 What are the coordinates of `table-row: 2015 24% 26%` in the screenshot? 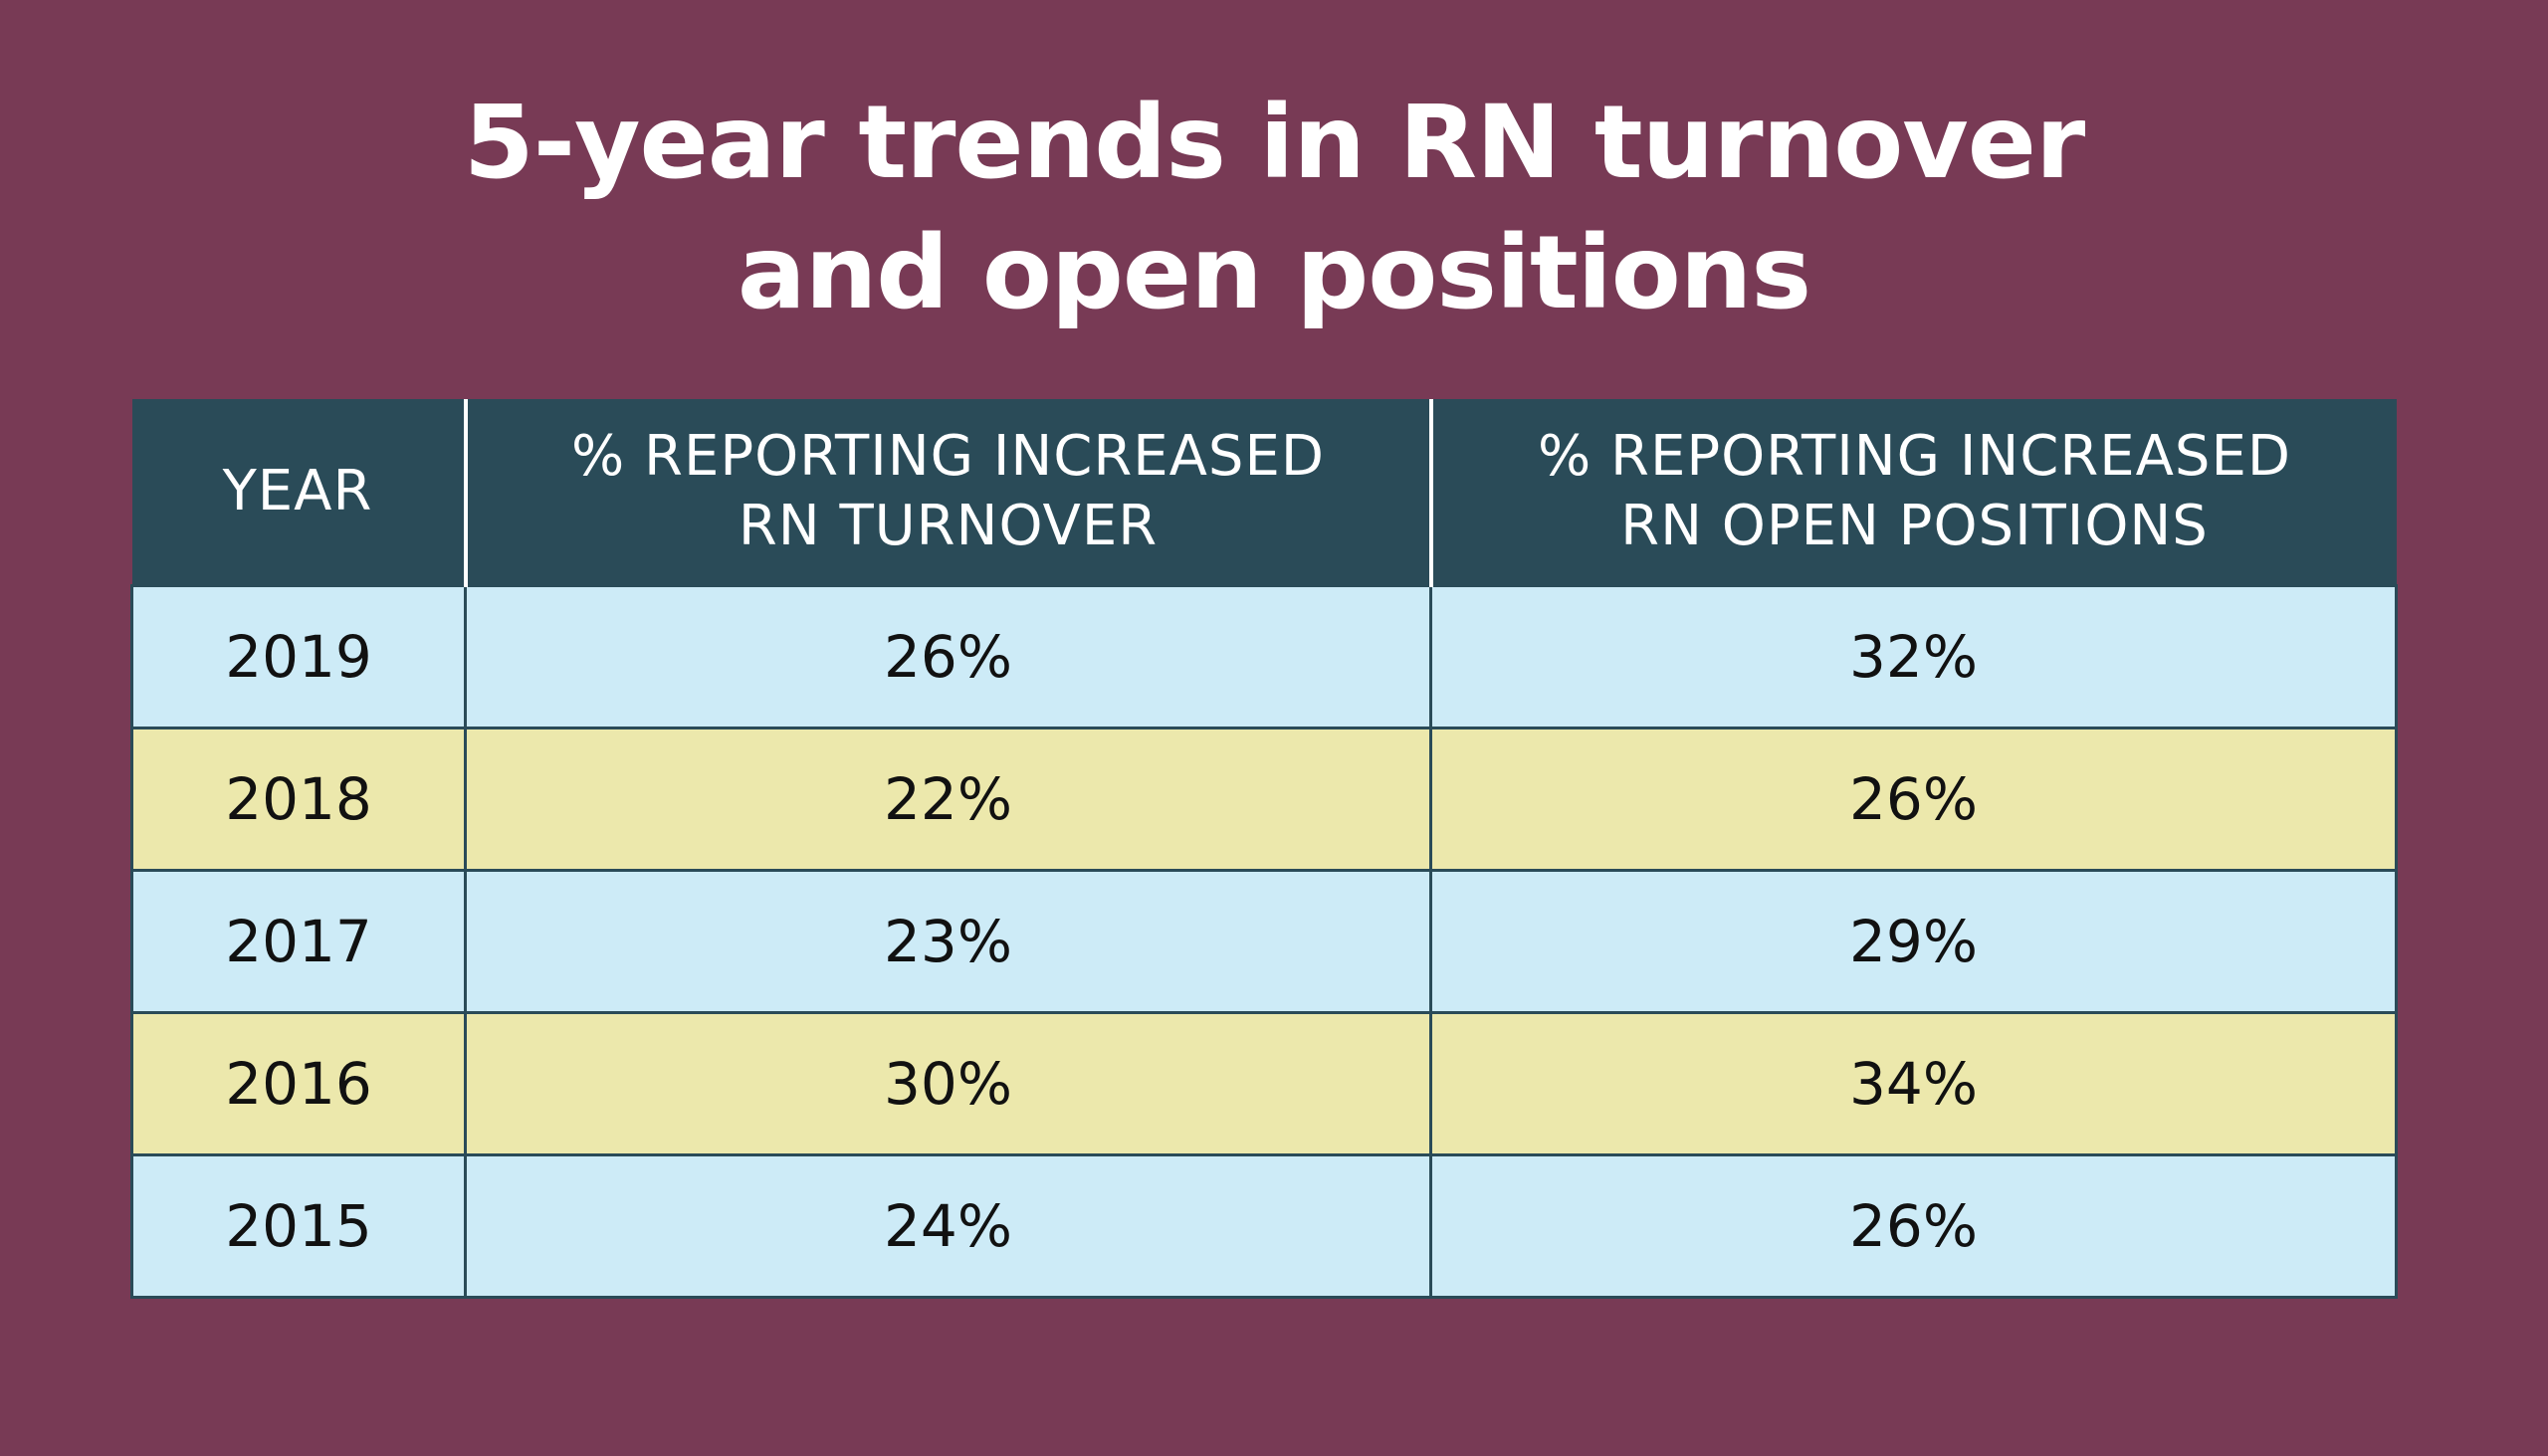 It's located at (1264, 1226).